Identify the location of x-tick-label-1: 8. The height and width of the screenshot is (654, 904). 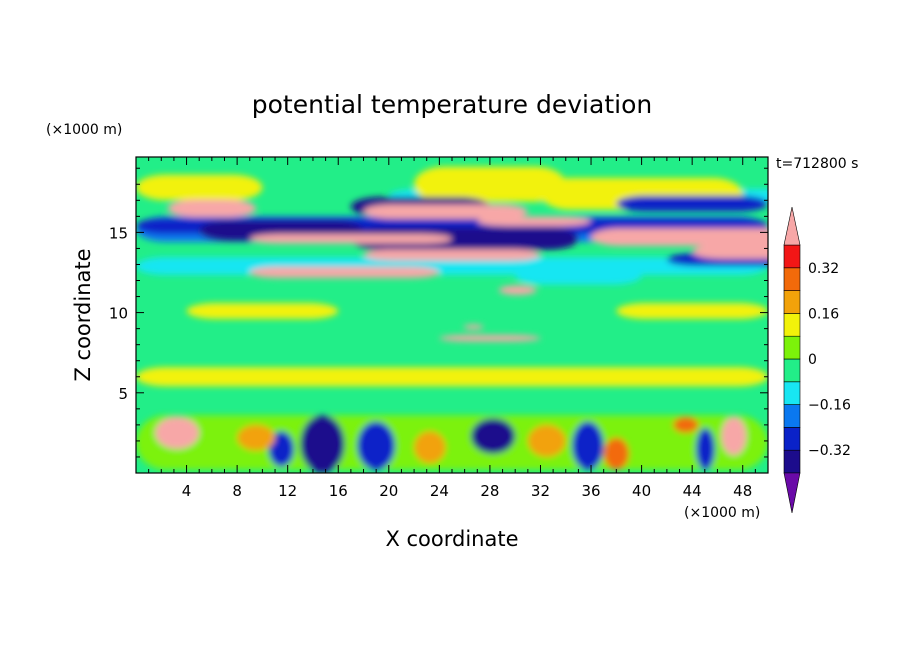
(237, 491).